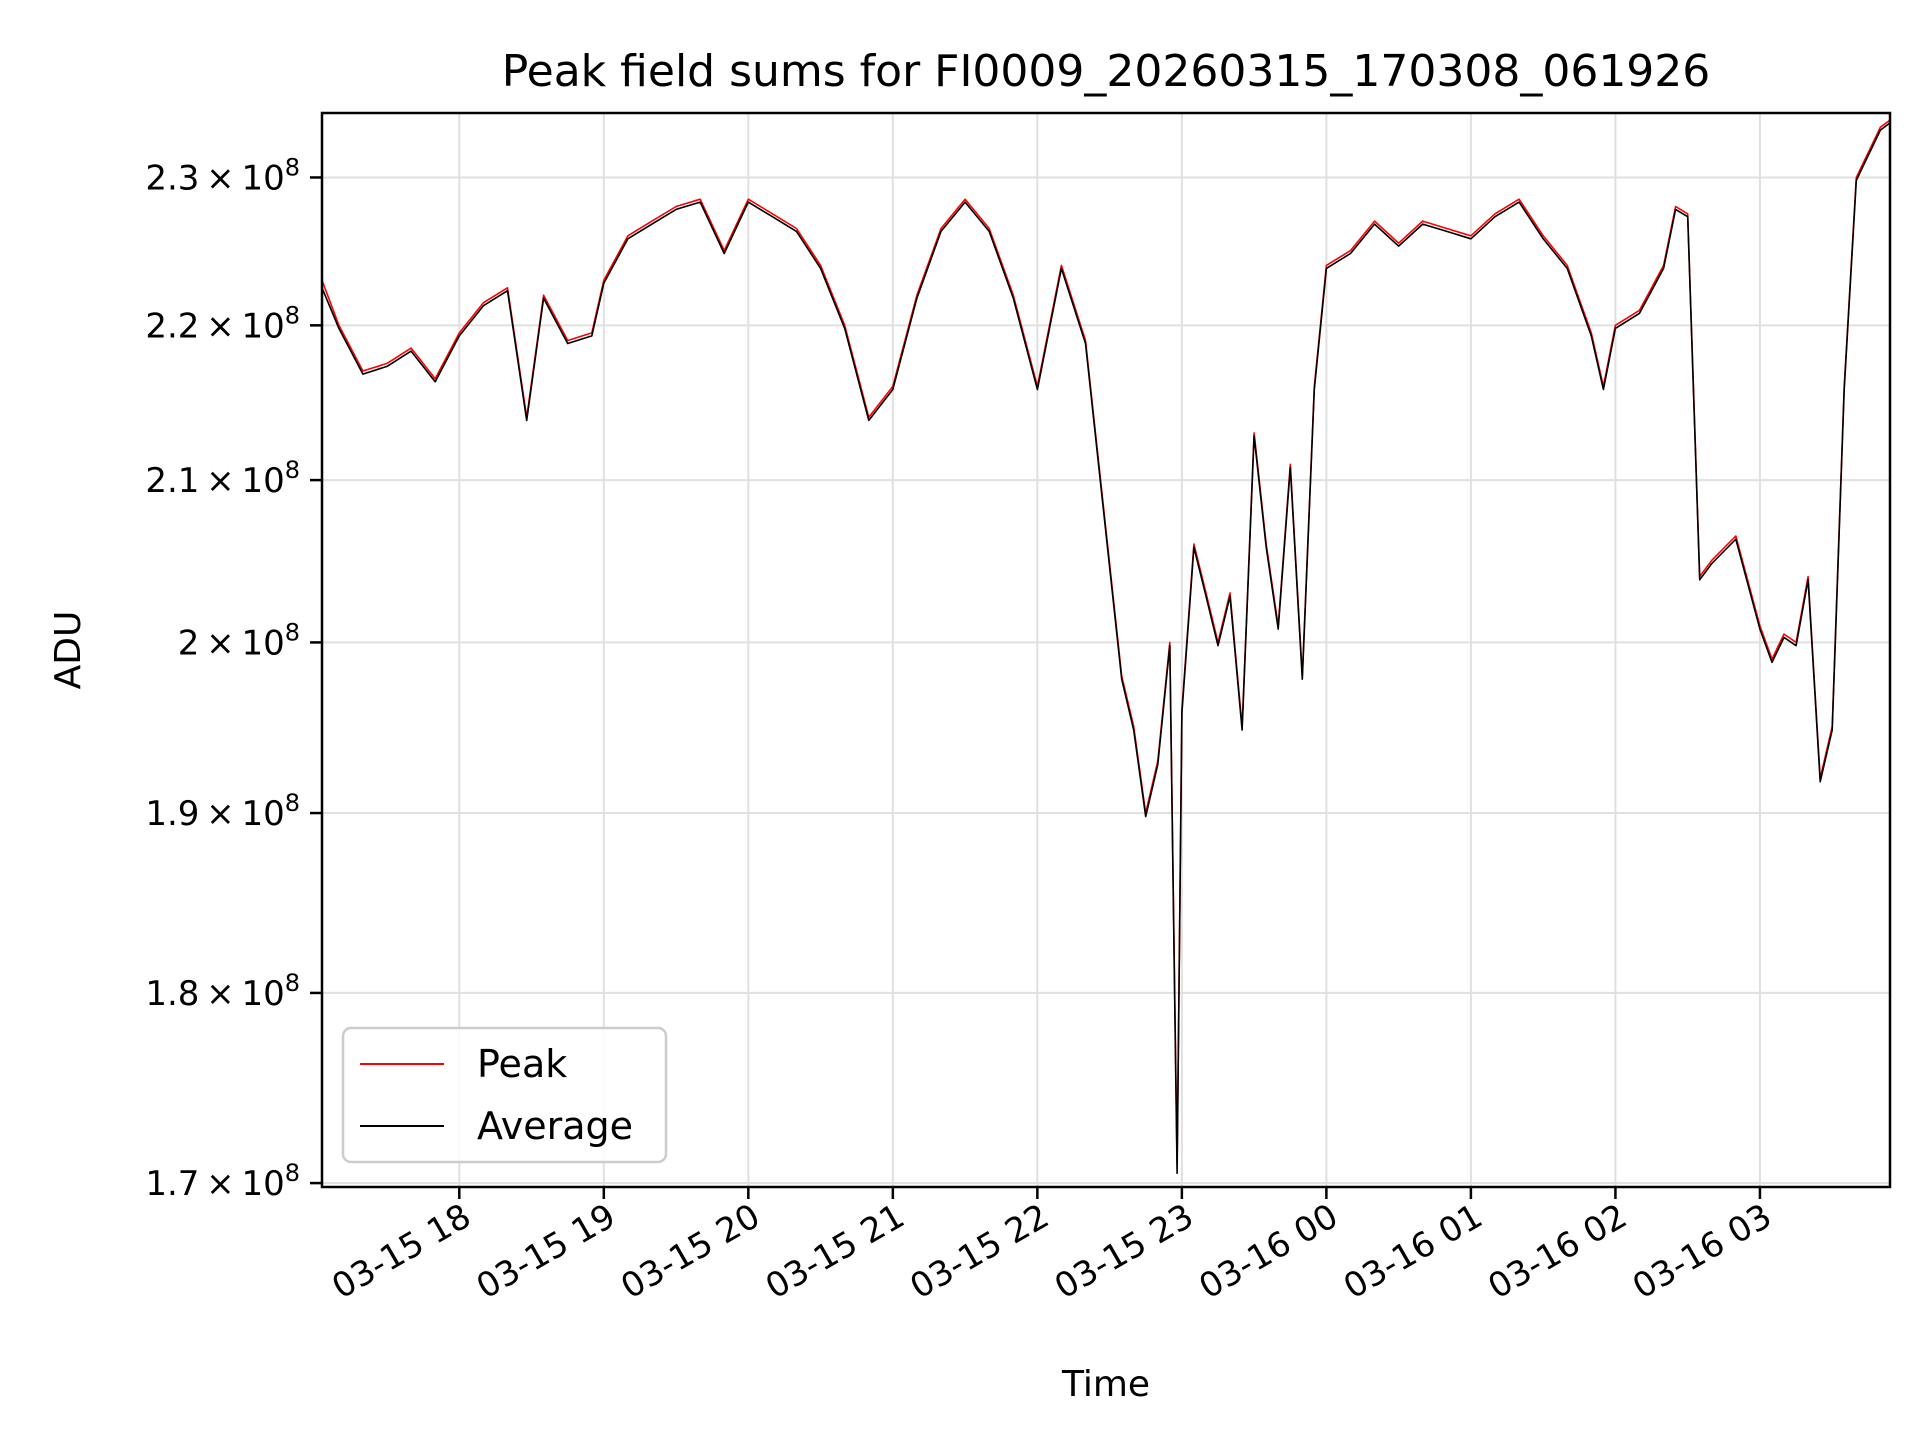 Image resolution: width=1920 pixels, height=1440 pixels. I want to click on y-tick-label: 2.1 × 108, so click(222, 478).